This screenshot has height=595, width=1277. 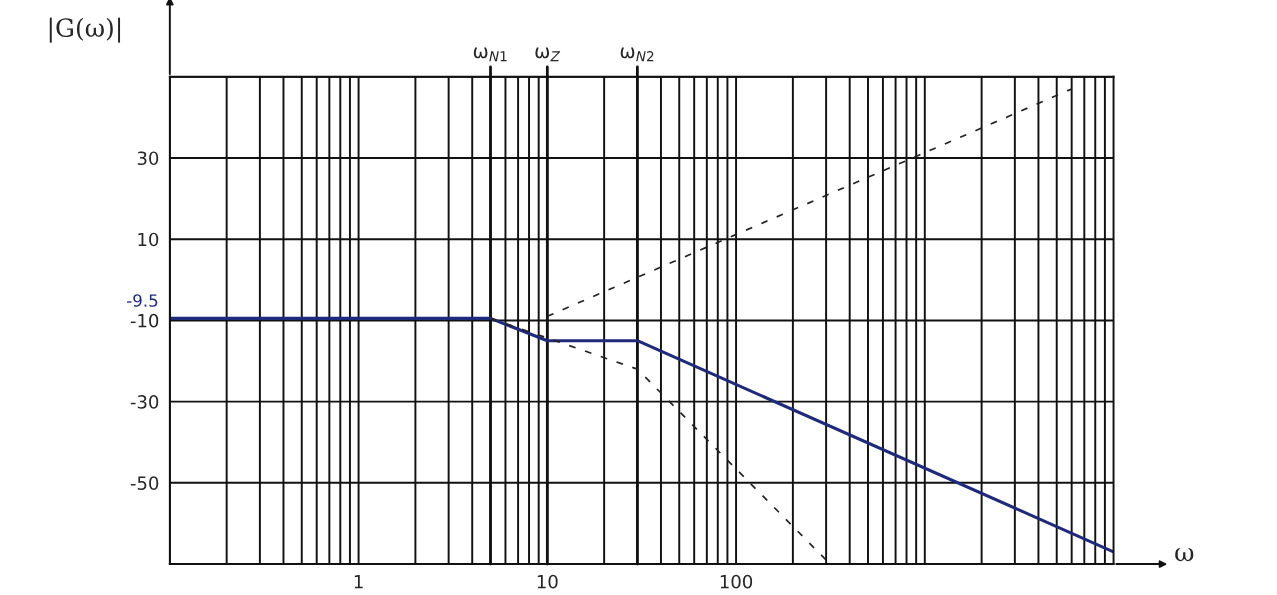 I want to click on y-tick-label: -10, so click(x=144, y=320).